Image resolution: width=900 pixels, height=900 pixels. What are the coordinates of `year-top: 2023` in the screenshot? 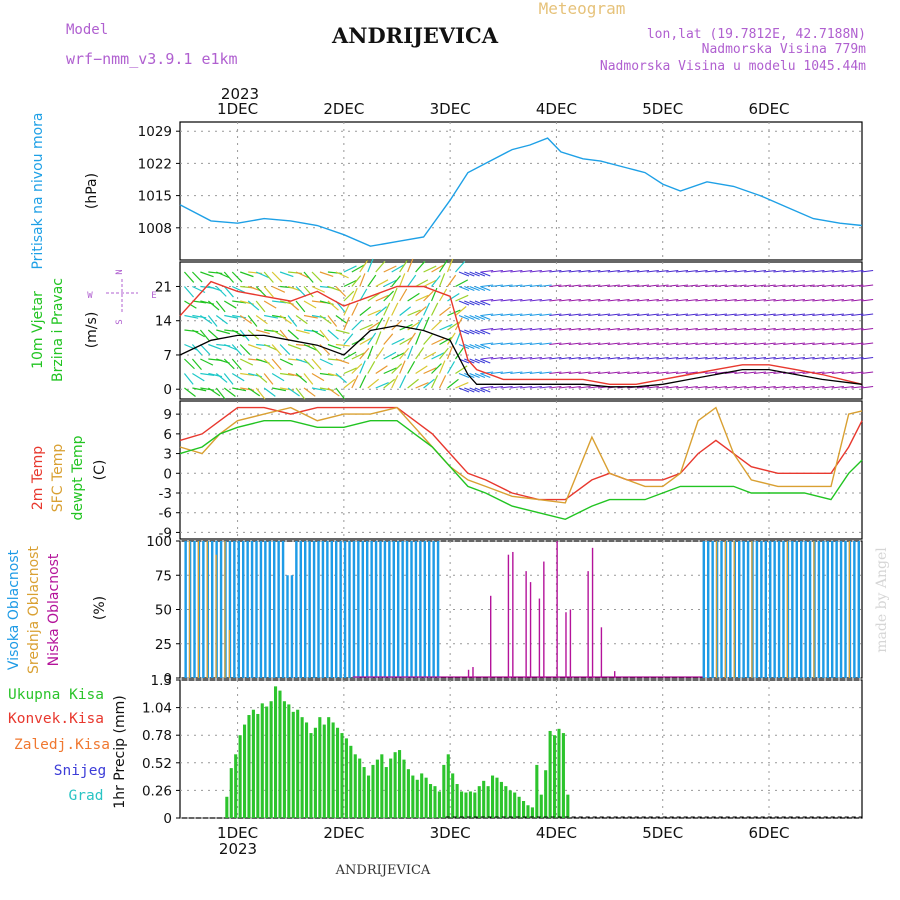 It's located at (240, 94).